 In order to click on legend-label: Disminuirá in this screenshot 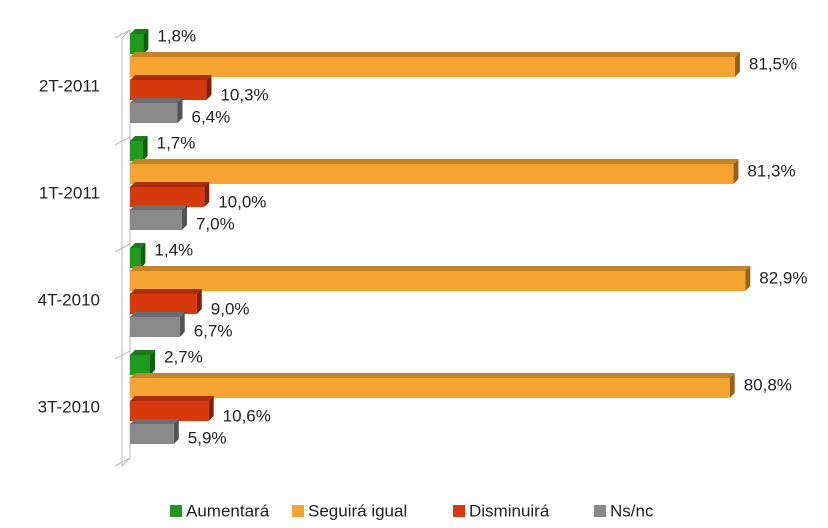, I will do `click(509, 510)`.